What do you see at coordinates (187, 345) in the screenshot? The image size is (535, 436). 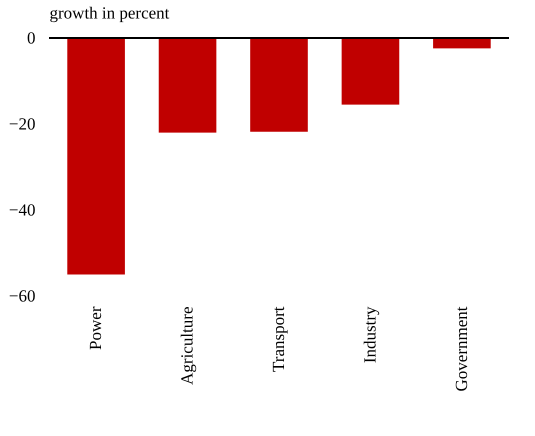 I see `x-tick-label: Agriculture` at bounding box center [187, 345].